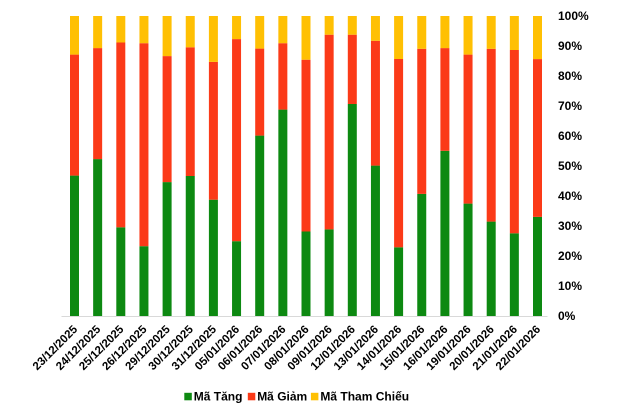  What do you see at coordinates (570, 286) in the screenshot?
I see `svg-text: 10%` at bounding box center [570, 286].